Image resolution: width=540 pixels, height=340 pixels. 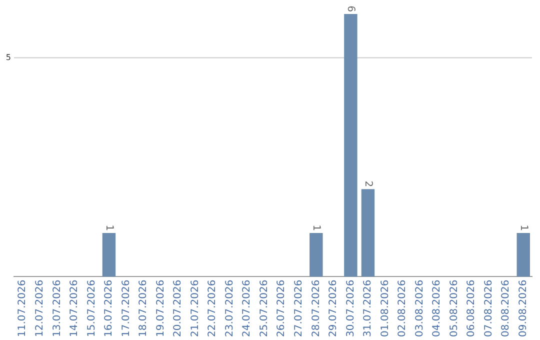 I want to click on x-tick-label: 31.07.2026, so click(x=368, y=309).